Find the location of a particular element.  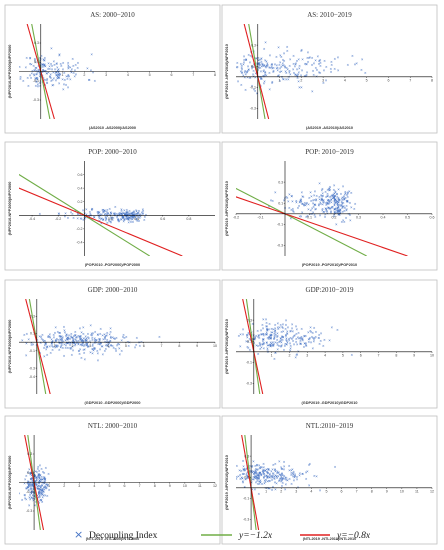

x-tick-label: 7 is located at coordinates (410, 80).